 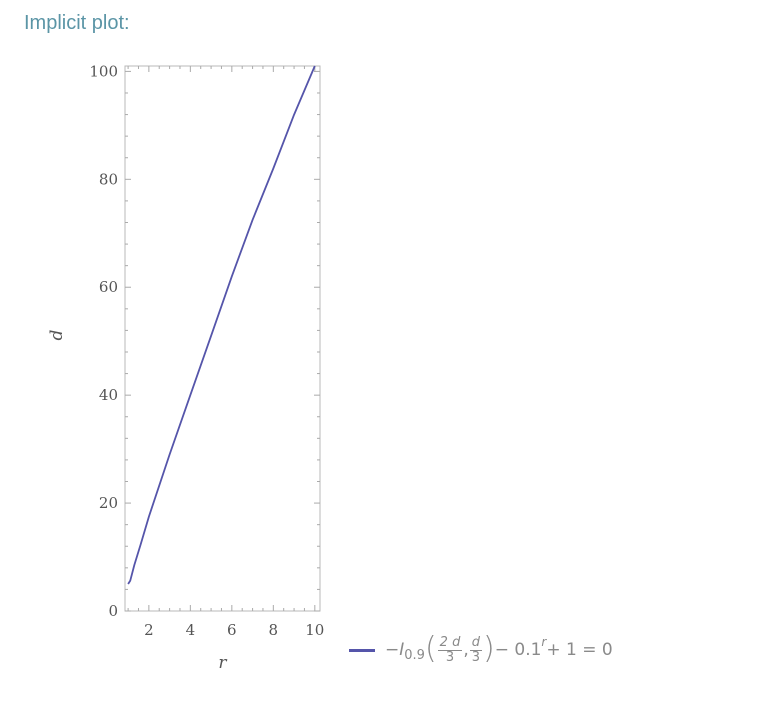 I want to click on y-tick-label: 20, so click(x=108, y=503).